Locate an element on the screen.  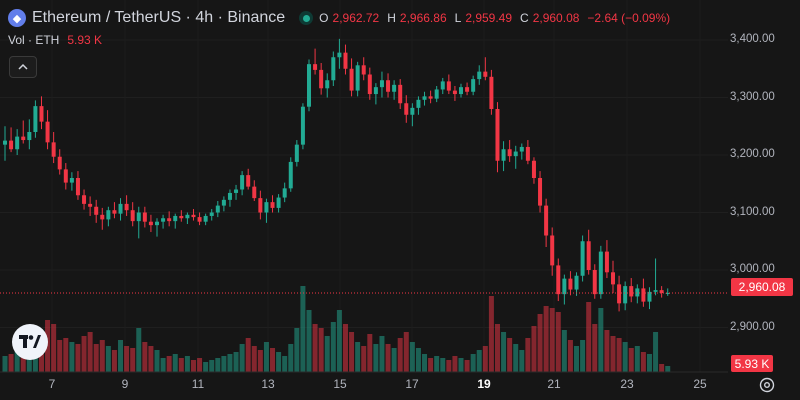
volume-label: Vol · ETH is located at coordinates (34, 40).